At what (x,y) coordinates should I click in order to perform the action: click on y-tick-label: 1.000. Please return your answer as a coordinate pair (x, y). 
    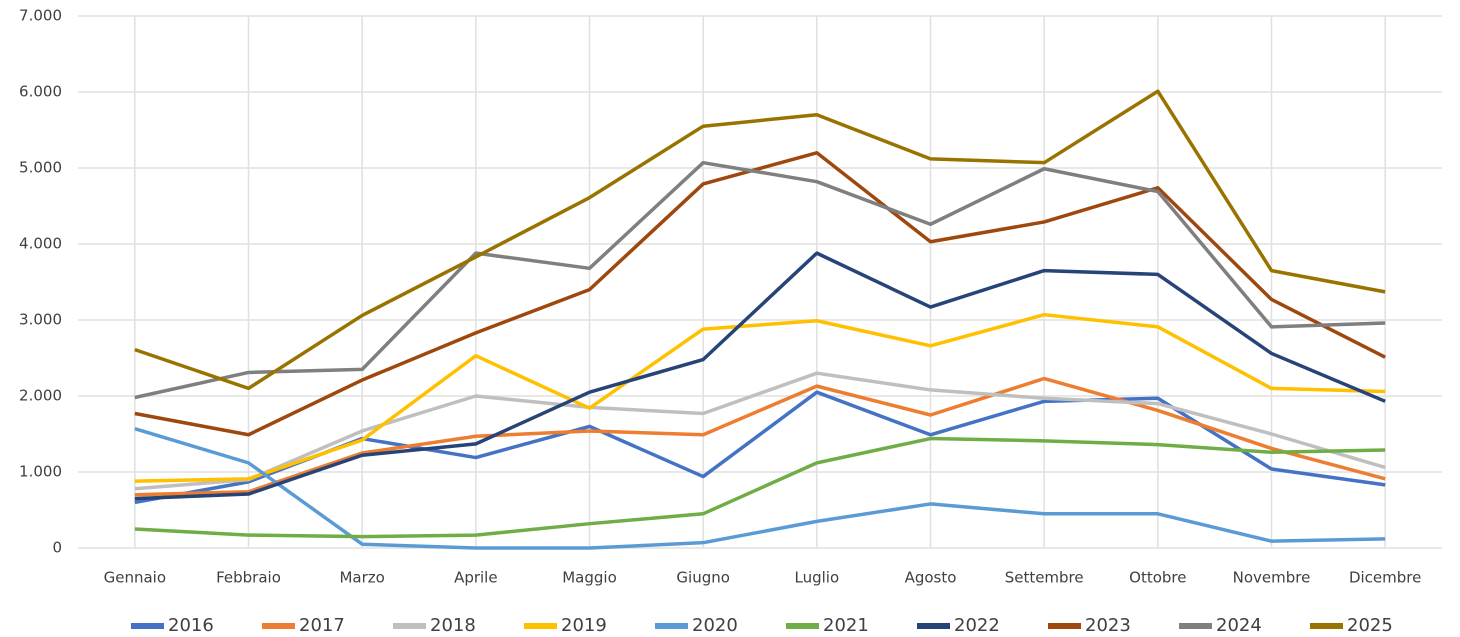
    Looking at the image, I should click on (40, 472).